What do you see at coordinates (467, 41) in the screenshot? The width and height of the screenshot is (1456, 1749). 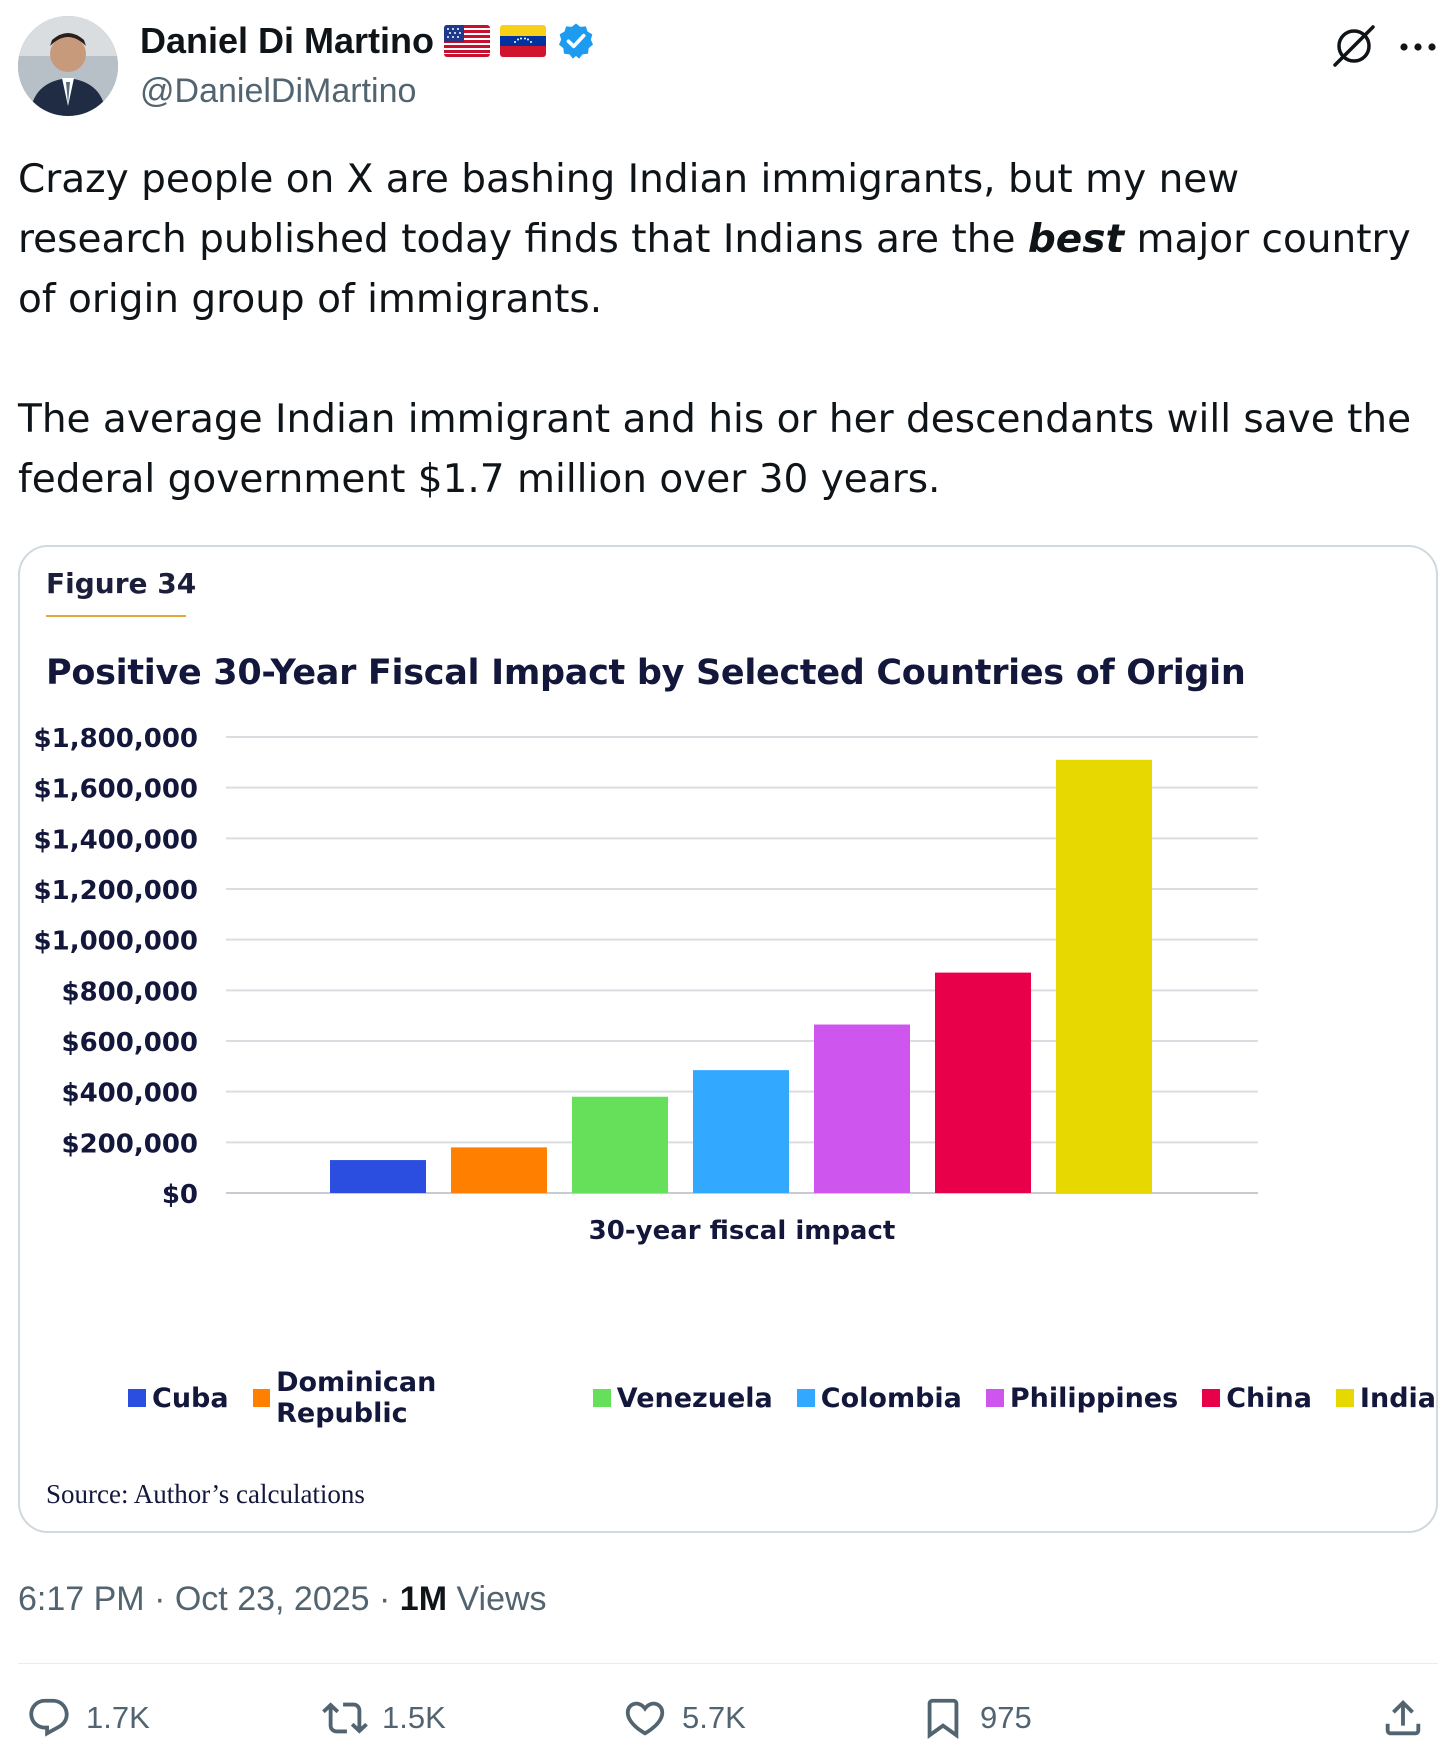 I see `us-flag-icon` at bounding box center [467, 41].